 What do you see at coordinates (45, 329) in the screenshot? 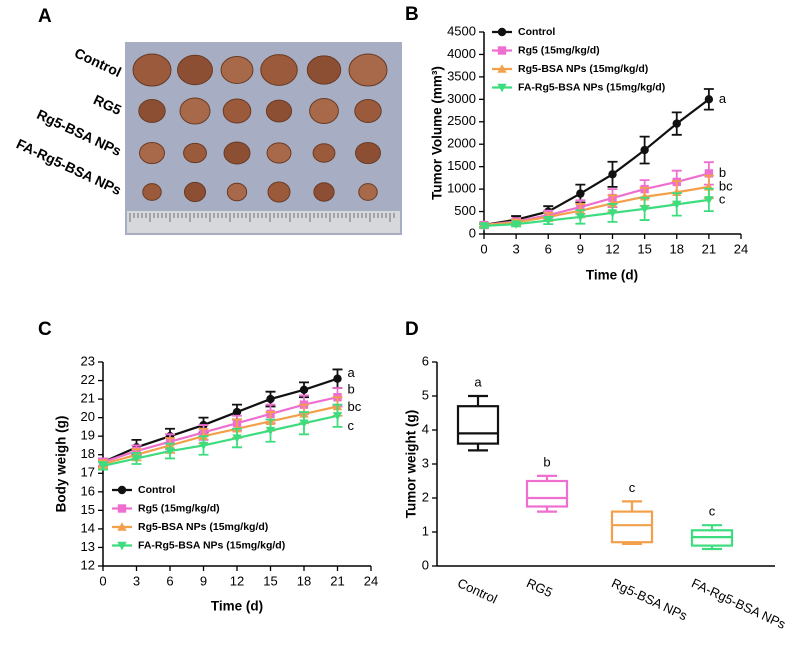
I see `panel-label: C` at bounding box center [45, 329].